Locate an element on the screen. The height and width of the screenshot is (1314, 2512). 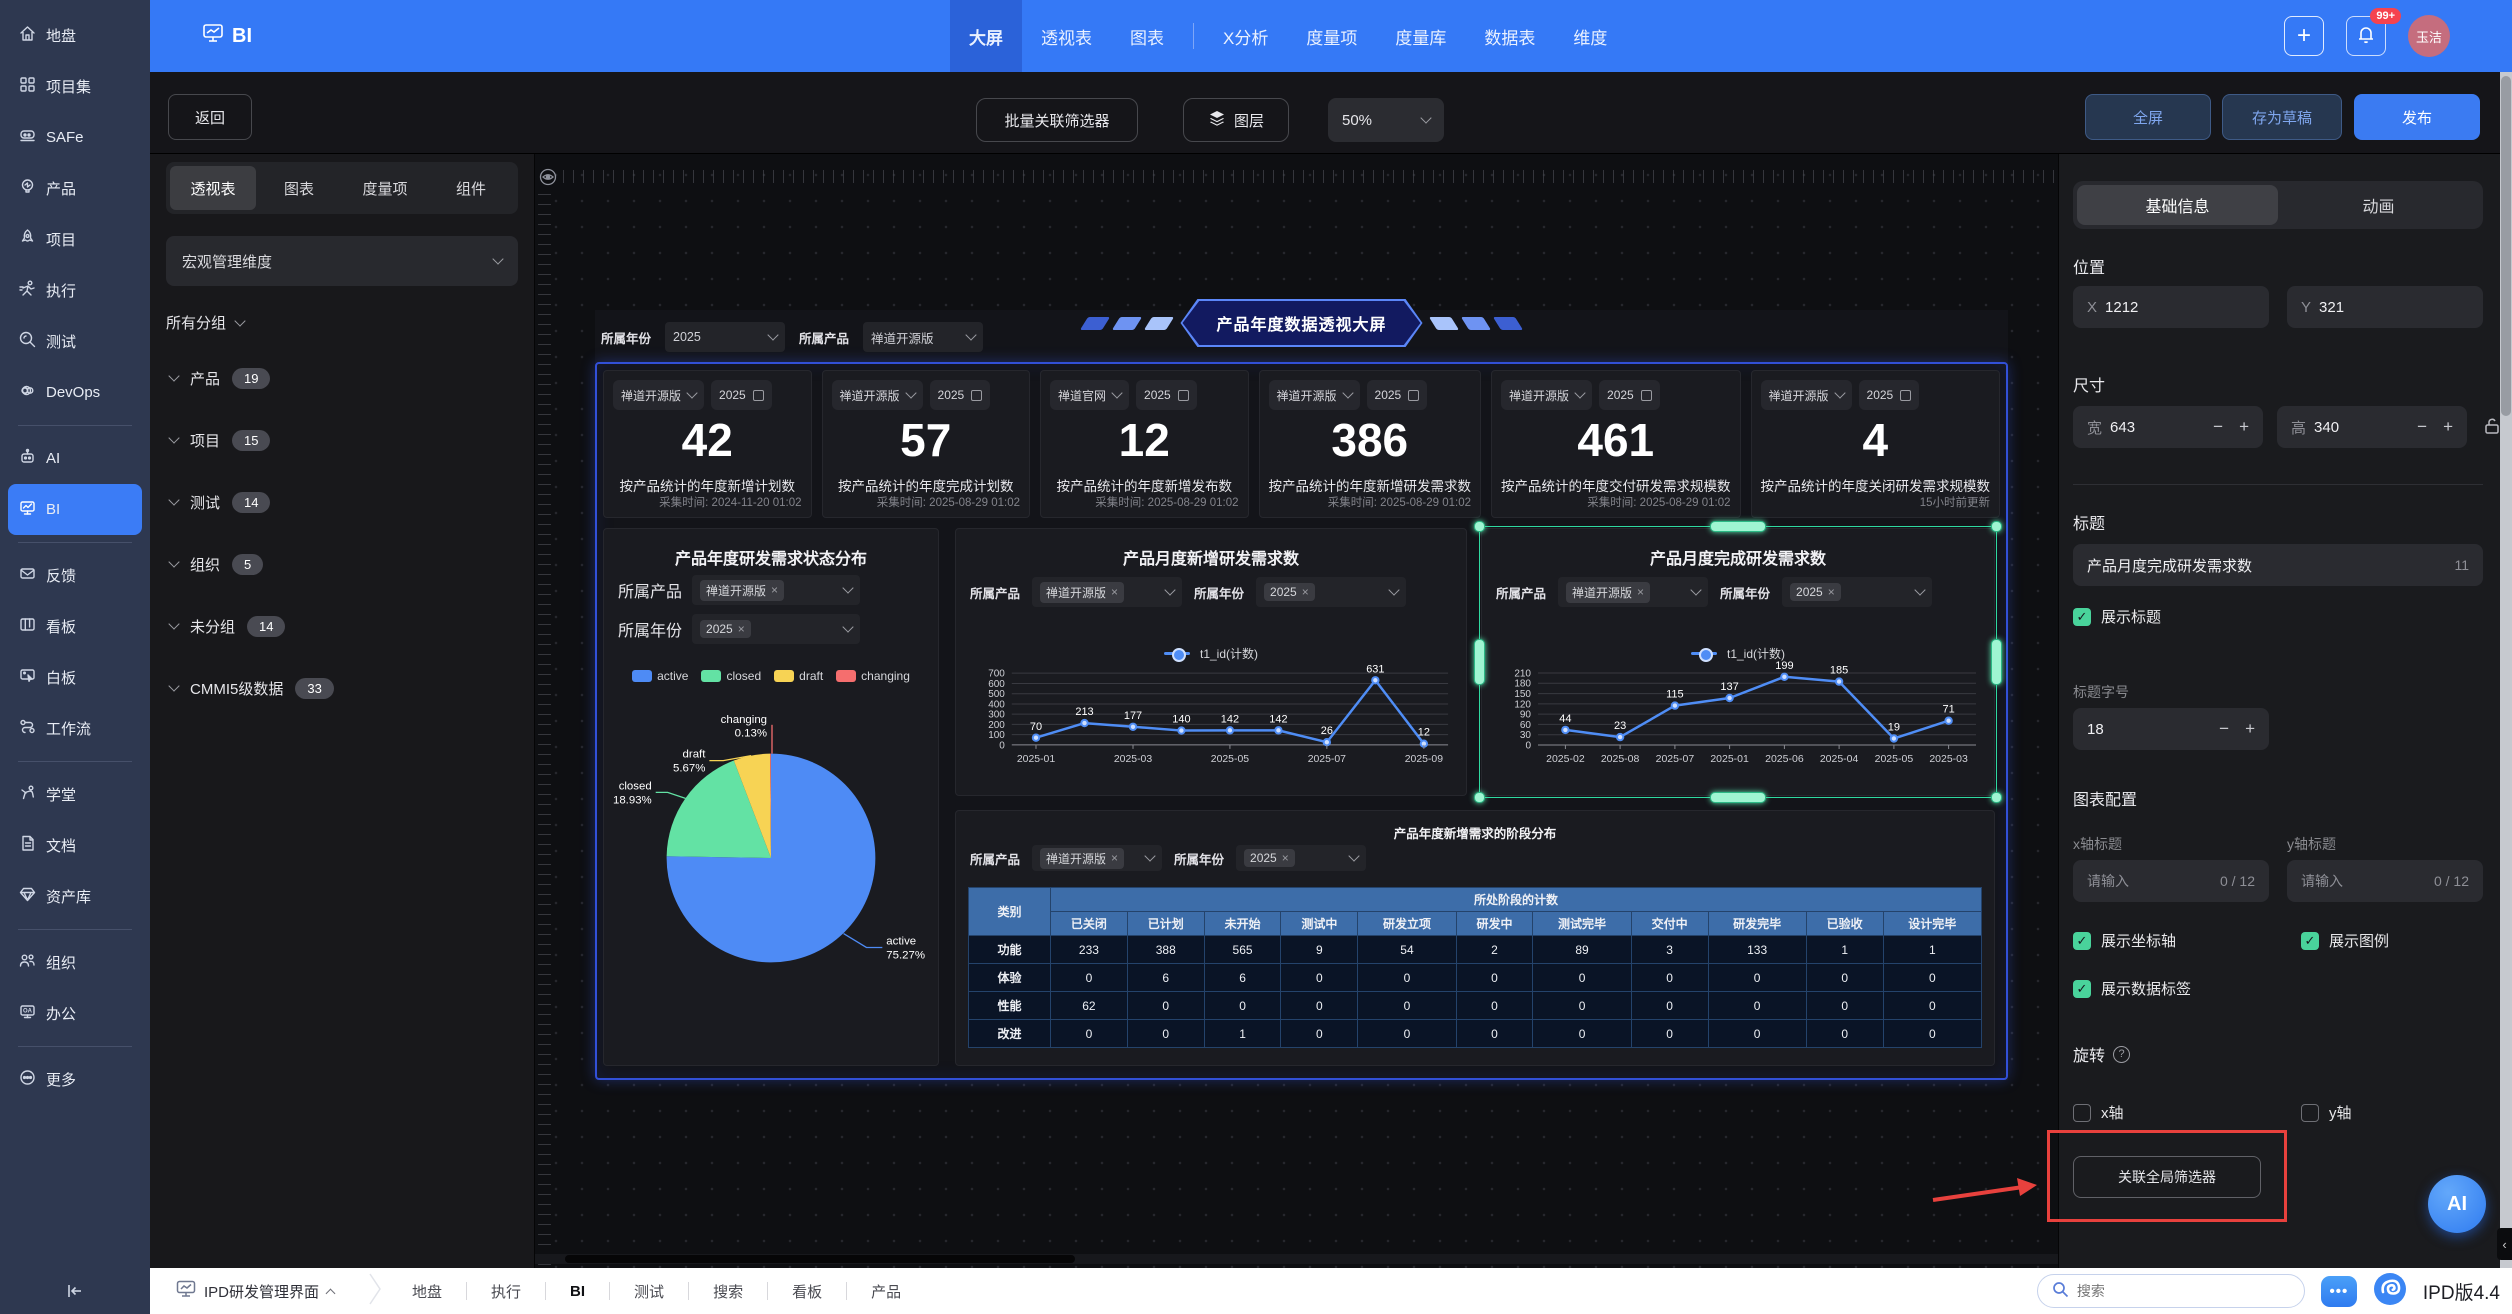
top-tab-度量项: 度量项 is located at coordinates (1332, 38).